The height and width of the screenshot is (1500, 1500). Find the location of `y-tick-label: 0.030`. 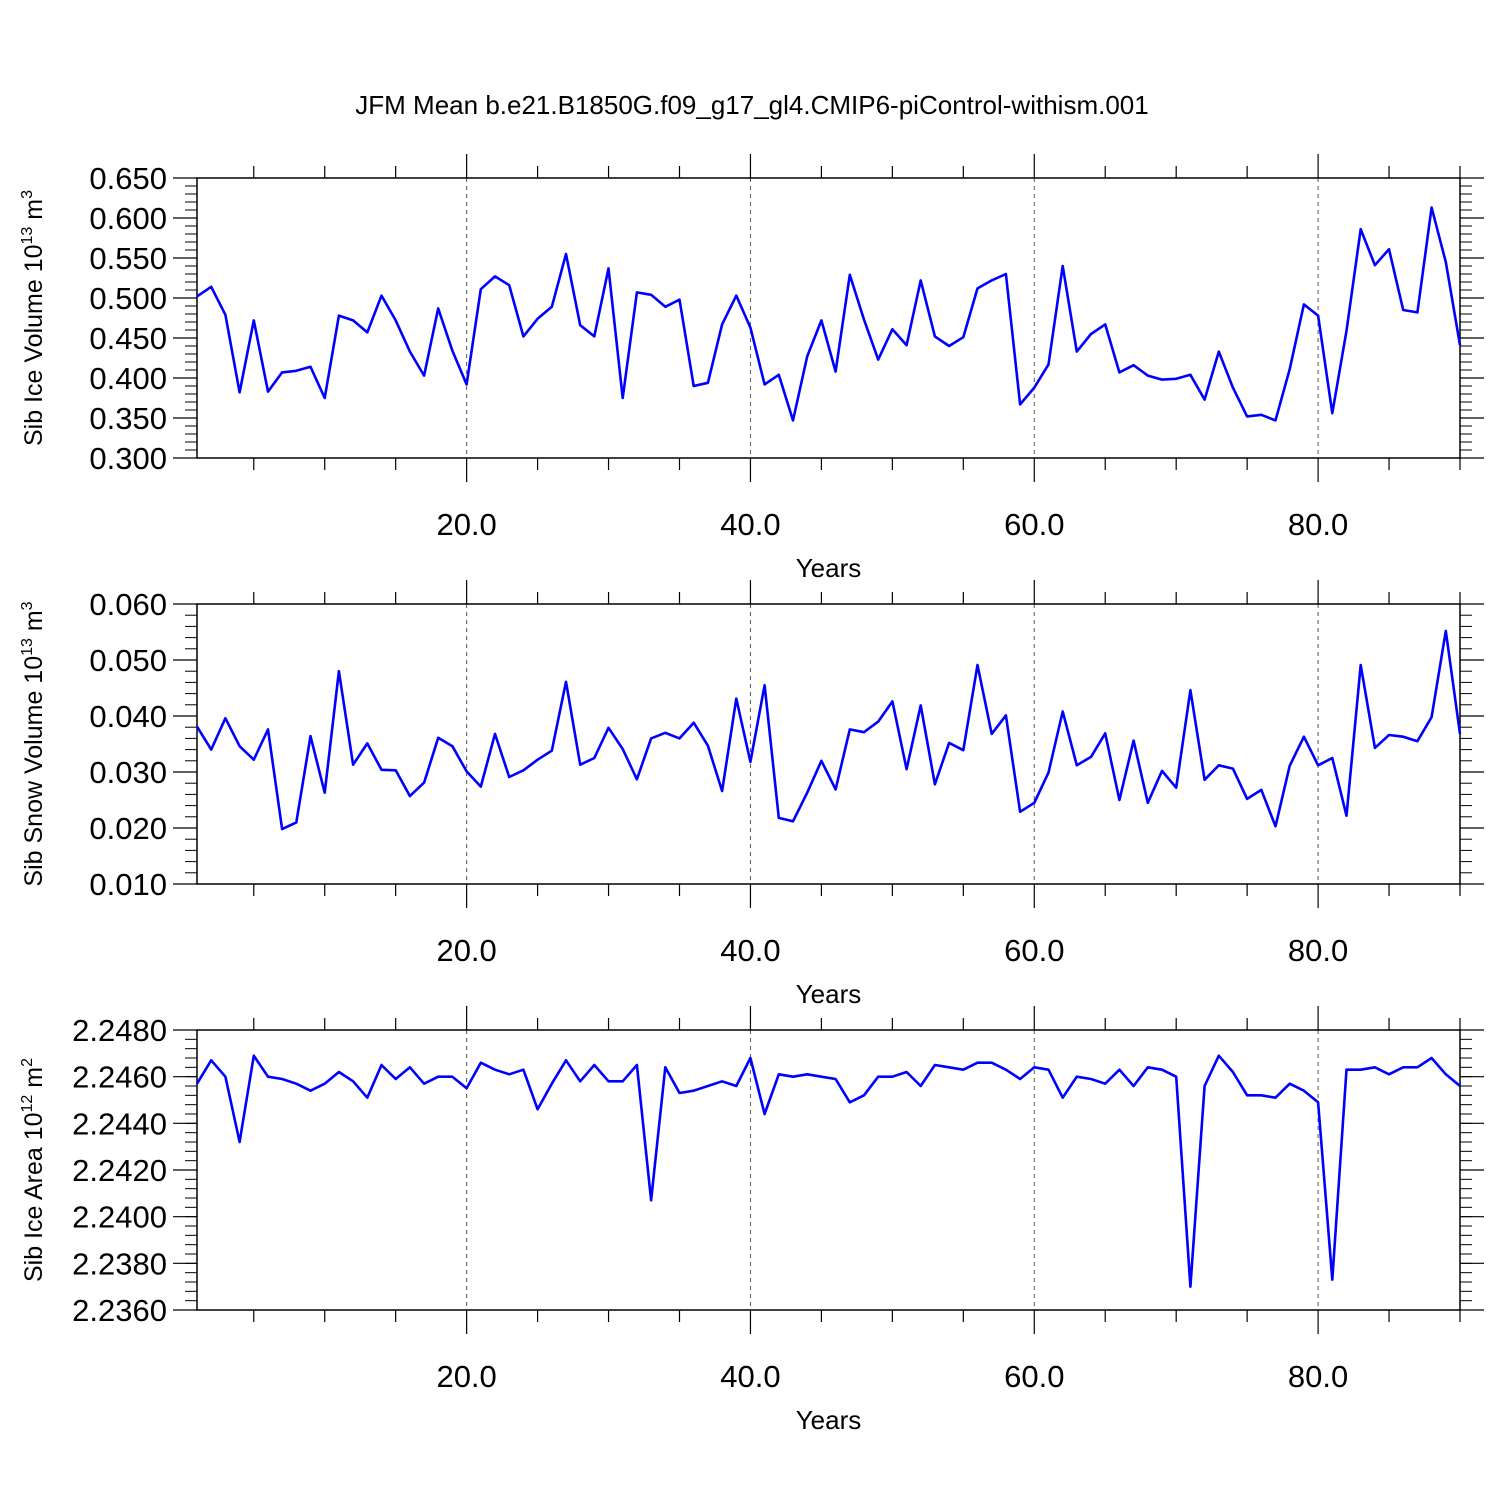

y-tick-label: 0.030 is located at coordinates (128, 772).